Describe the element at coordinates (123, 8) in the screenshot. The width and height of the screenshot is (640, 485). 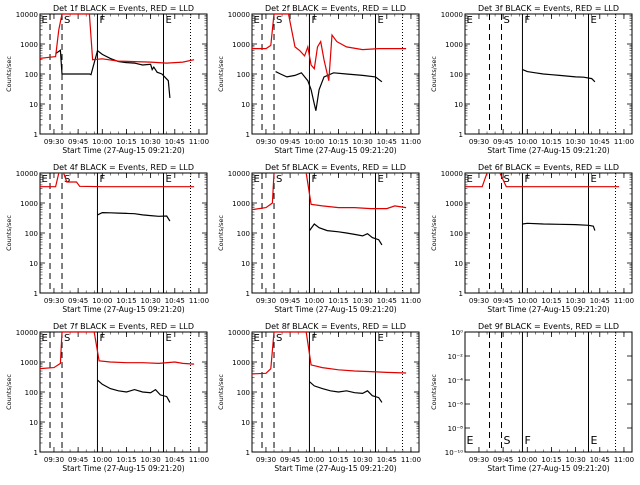
I see `chart-title: Det 1f BLACK = Events, RED = LLD` at that location.